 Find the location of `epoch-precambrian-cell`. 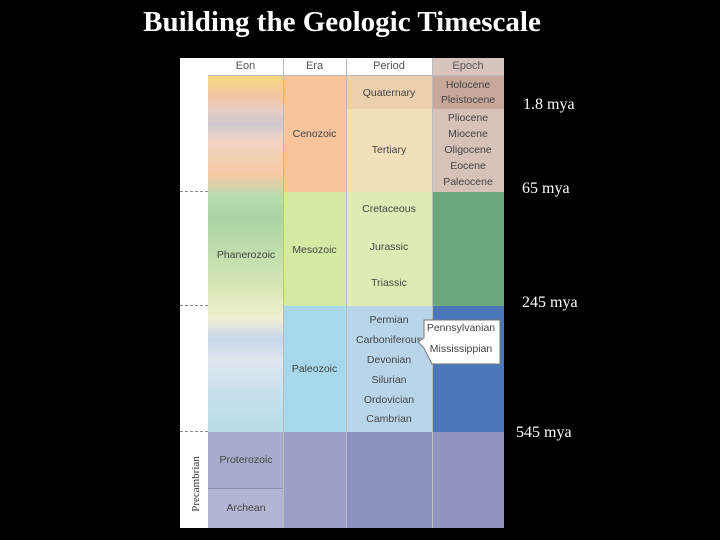

epoch-precambrian-cell is located at coordinates (468, 480).